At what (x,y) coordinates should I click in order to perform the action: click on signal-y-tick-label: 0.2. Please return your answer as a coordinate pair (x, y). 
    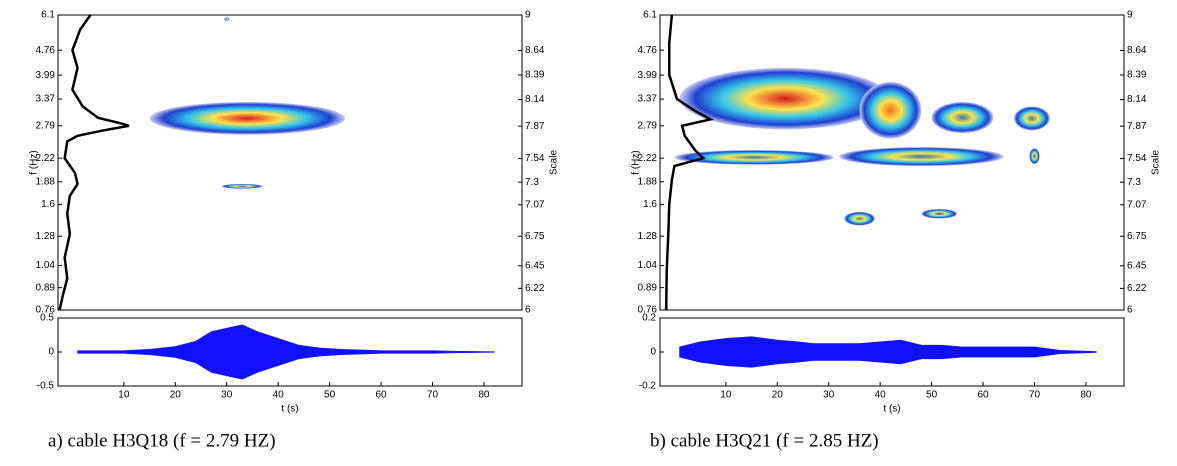
    Looking at the image, I should click on (649, 318).